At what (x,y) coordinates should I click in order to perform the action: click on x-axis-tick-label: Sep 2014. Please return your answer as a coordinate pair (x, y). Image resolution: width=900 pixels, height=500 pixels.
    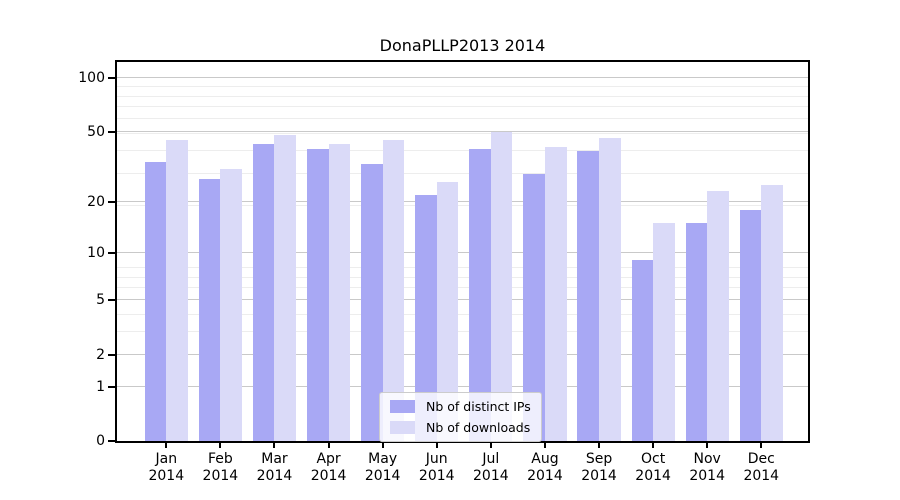
    Looking at the image, I should click on (599, 467).